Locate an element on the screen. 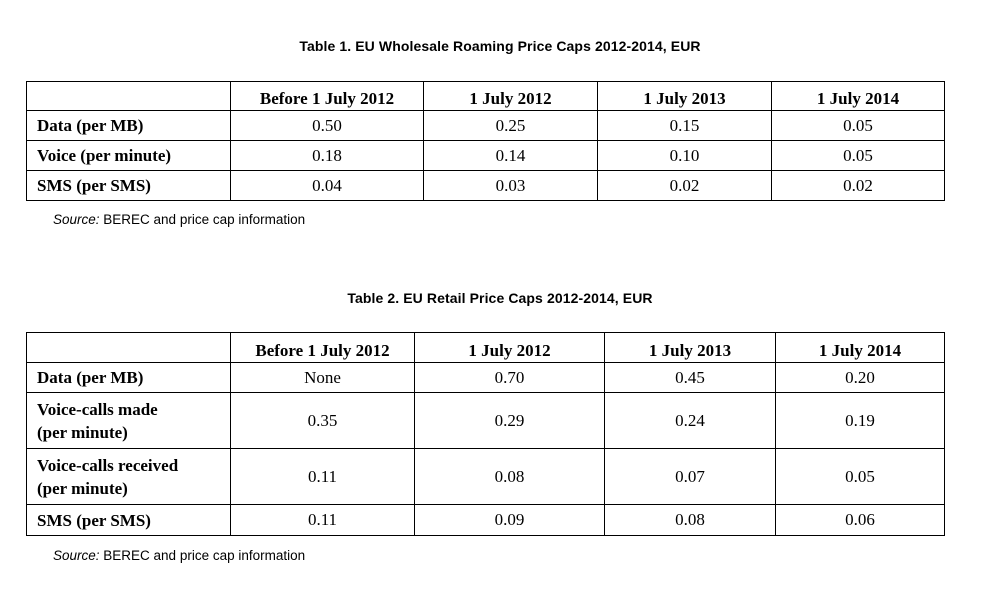  table-row: Data (per MB) None 0.70 0.45 0.20 is located at coordinates (485, 377).